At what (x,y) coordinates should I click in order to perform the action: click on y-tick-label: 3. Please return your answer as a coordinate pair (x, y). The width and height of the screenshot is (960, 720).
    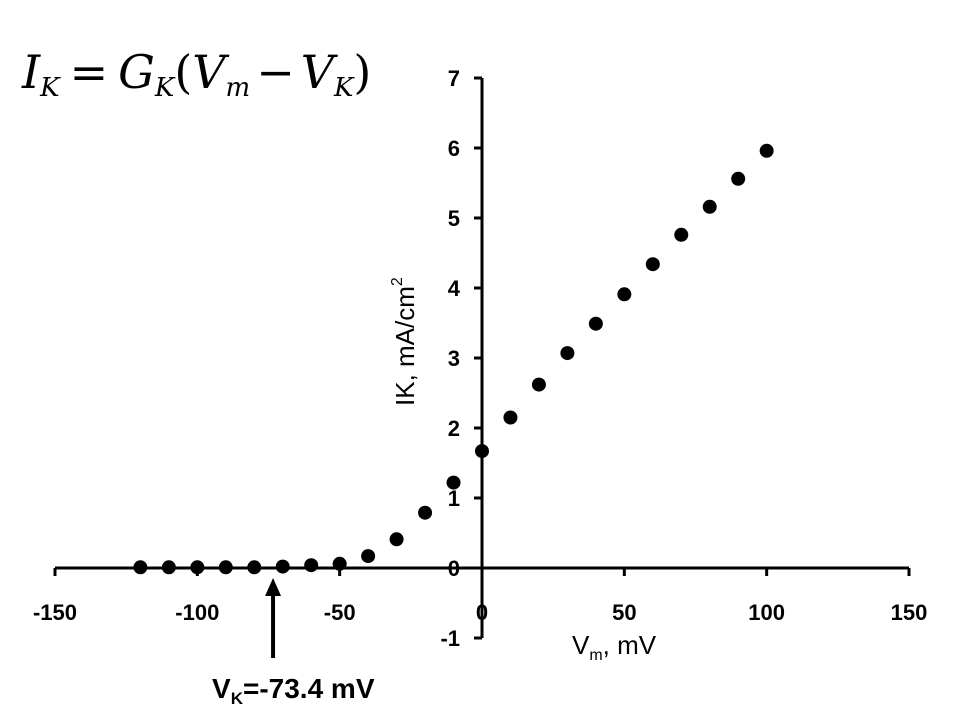
    Looking at the image, I should click on (454, 358).